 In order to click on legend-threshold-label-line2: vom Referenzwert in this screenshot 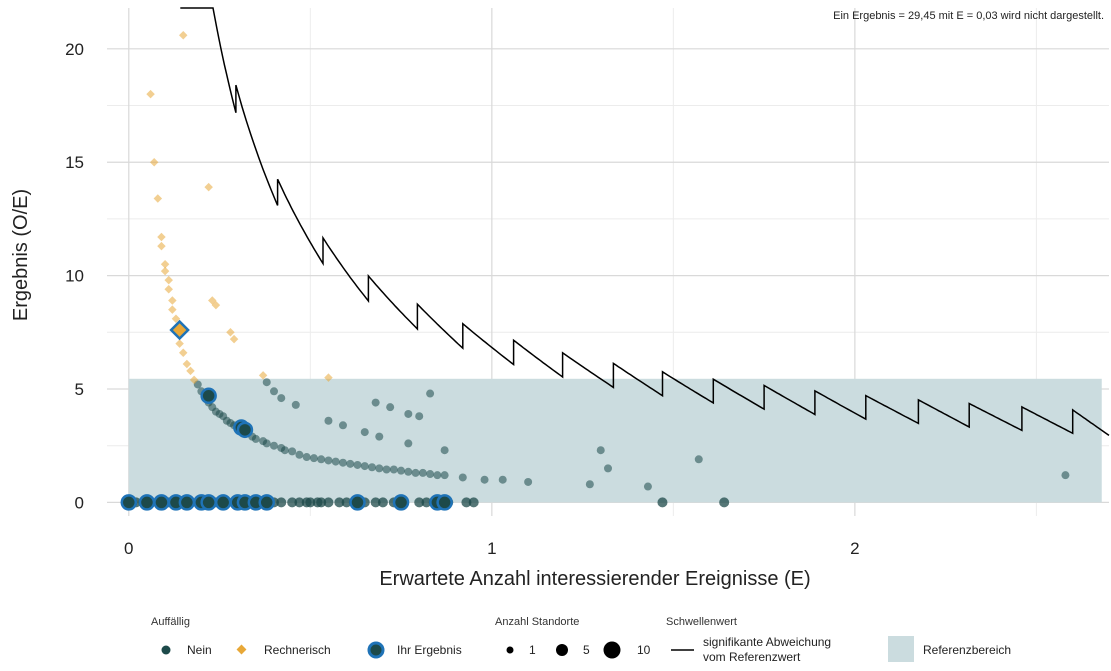, I will do `click(752, 657)`.